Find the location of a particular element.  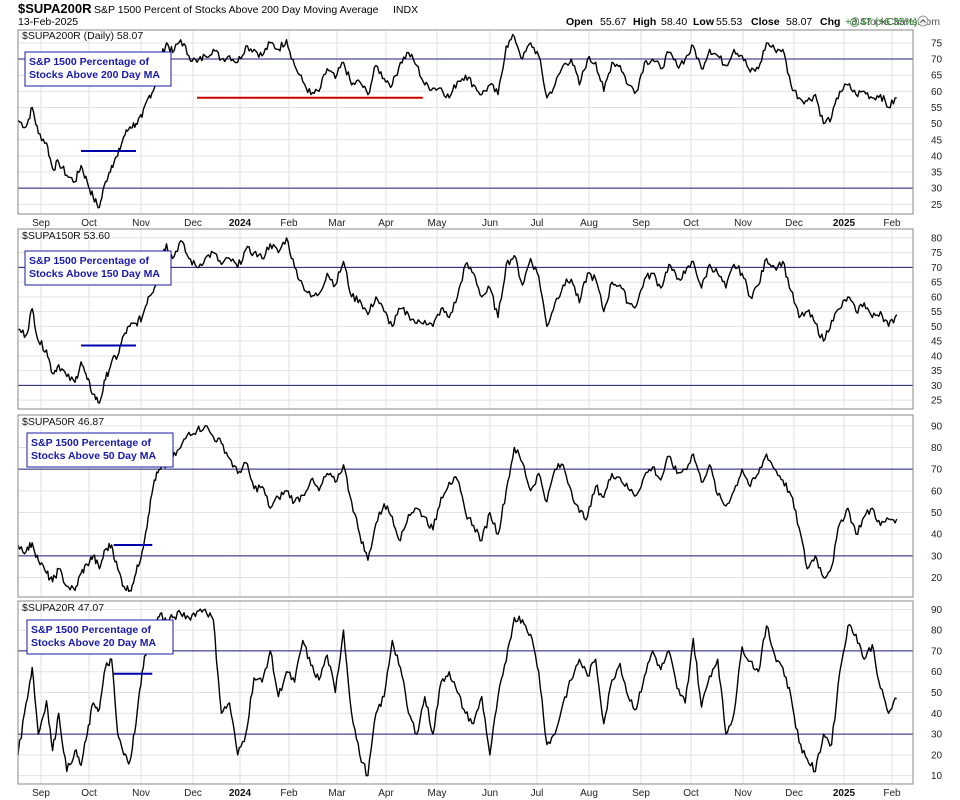

exchange-label: INDX is located at coordinates (405, 10).